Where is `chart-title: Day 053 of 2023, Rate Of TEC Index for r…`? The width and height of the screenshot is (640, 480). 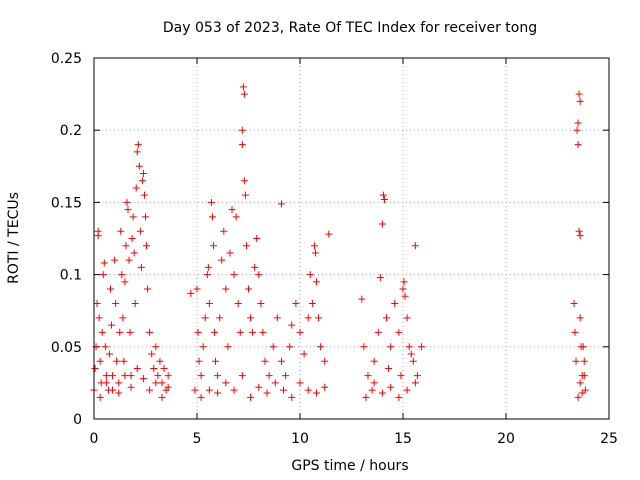
chart-title: Day 053 of 2023, Rate Of TEC Index for r… is located at coordinates (350, 28).